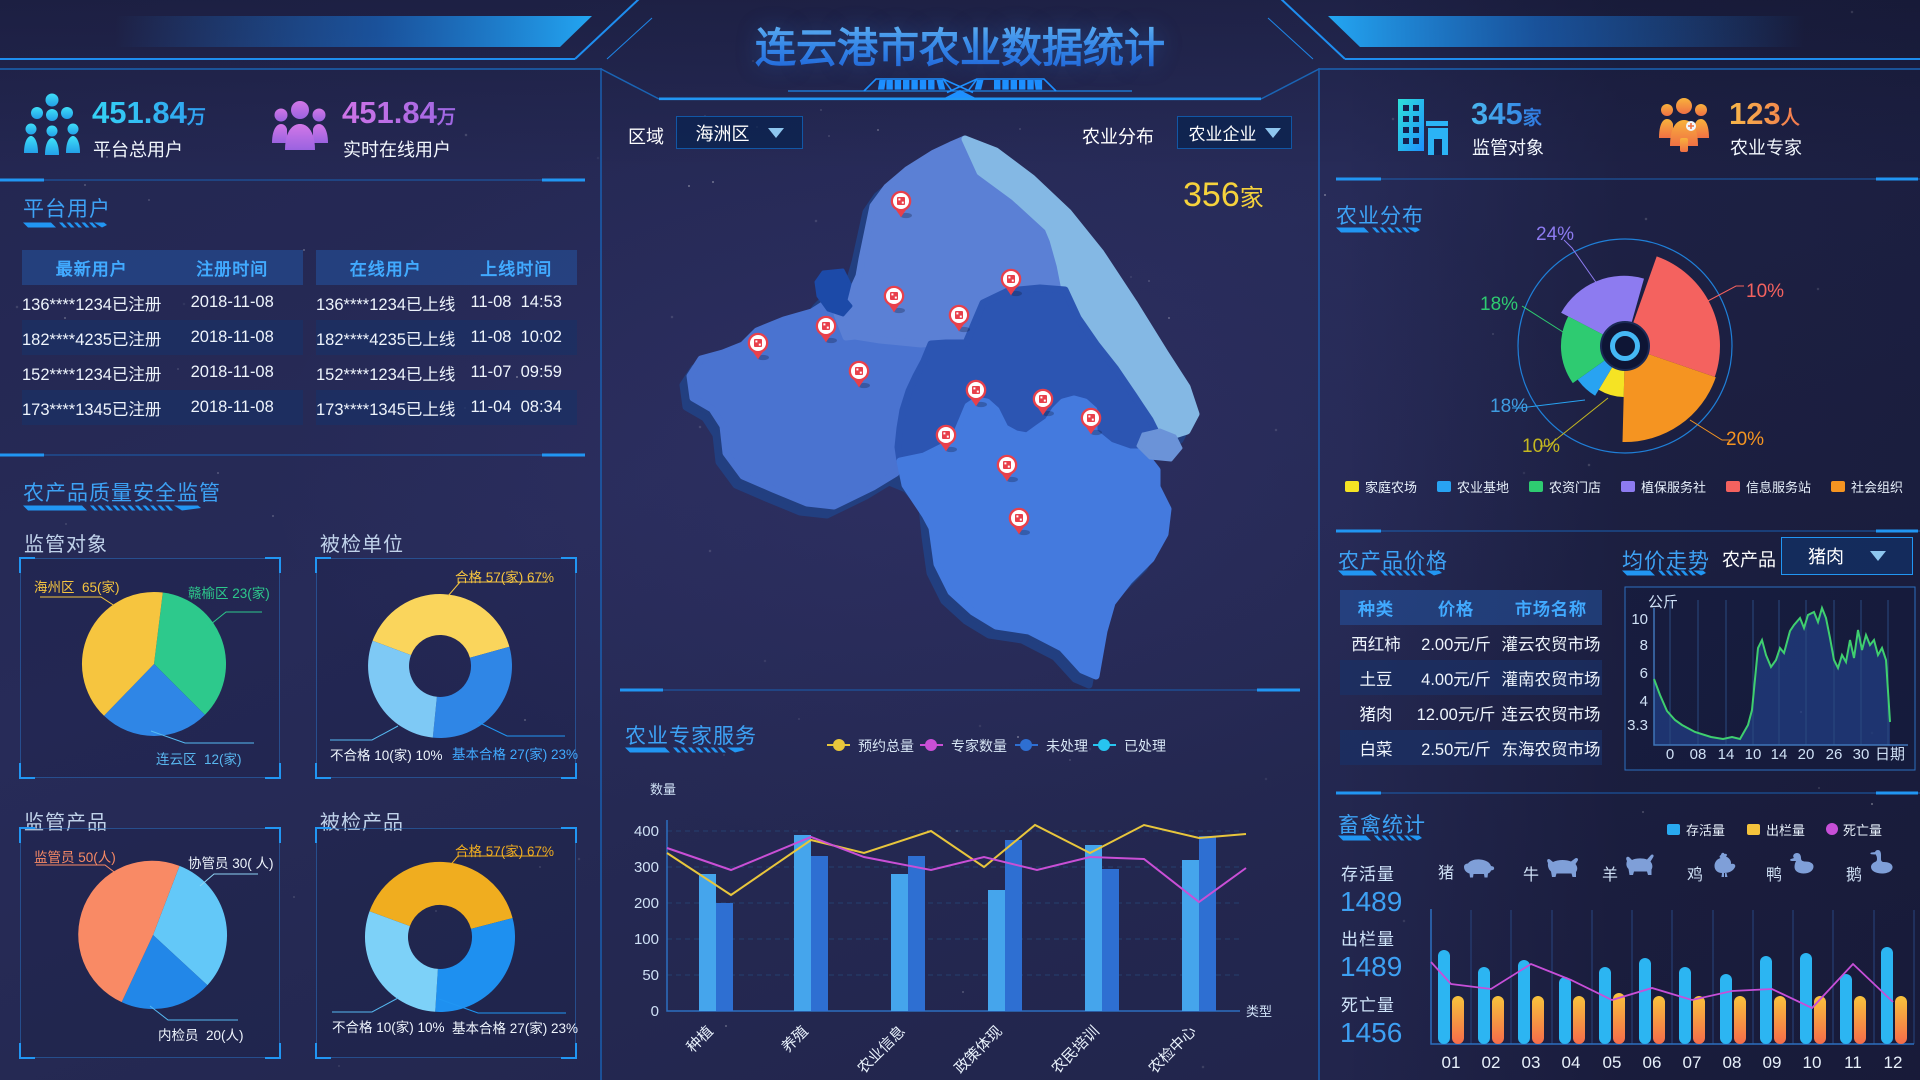 This screenshot has width=1920, height=1080. What do you see at coordinates (1652, 1062) in the screenshot?
I see `svg-text: 06` at bounding box center [1652, 1062].